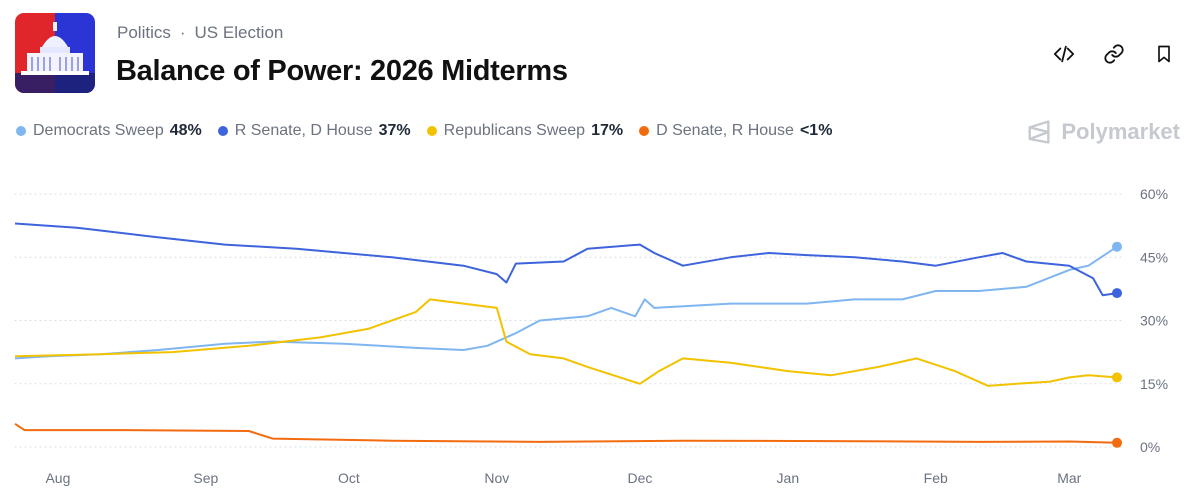 This screenshot has width=1200, height=503. Describe the element at coordinates (98, 130) in the screenshot. I see `legend-label: Democrats Sweep` at that location.